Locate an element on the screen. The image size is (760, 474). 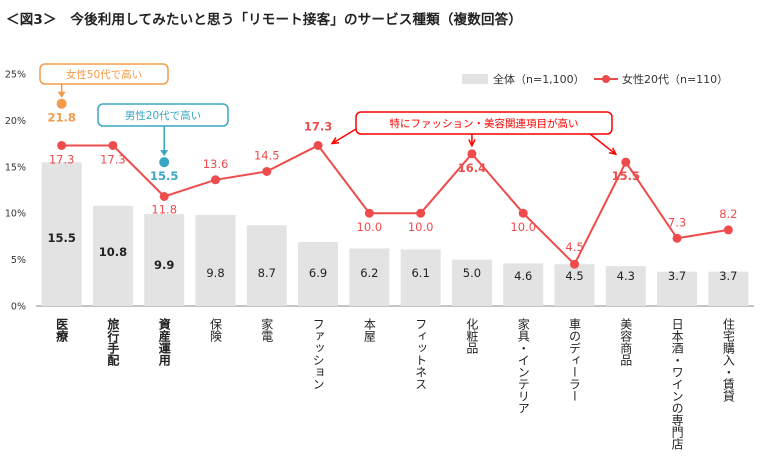
bar-value-label: 4.3 is located at coordinates (626, 276).